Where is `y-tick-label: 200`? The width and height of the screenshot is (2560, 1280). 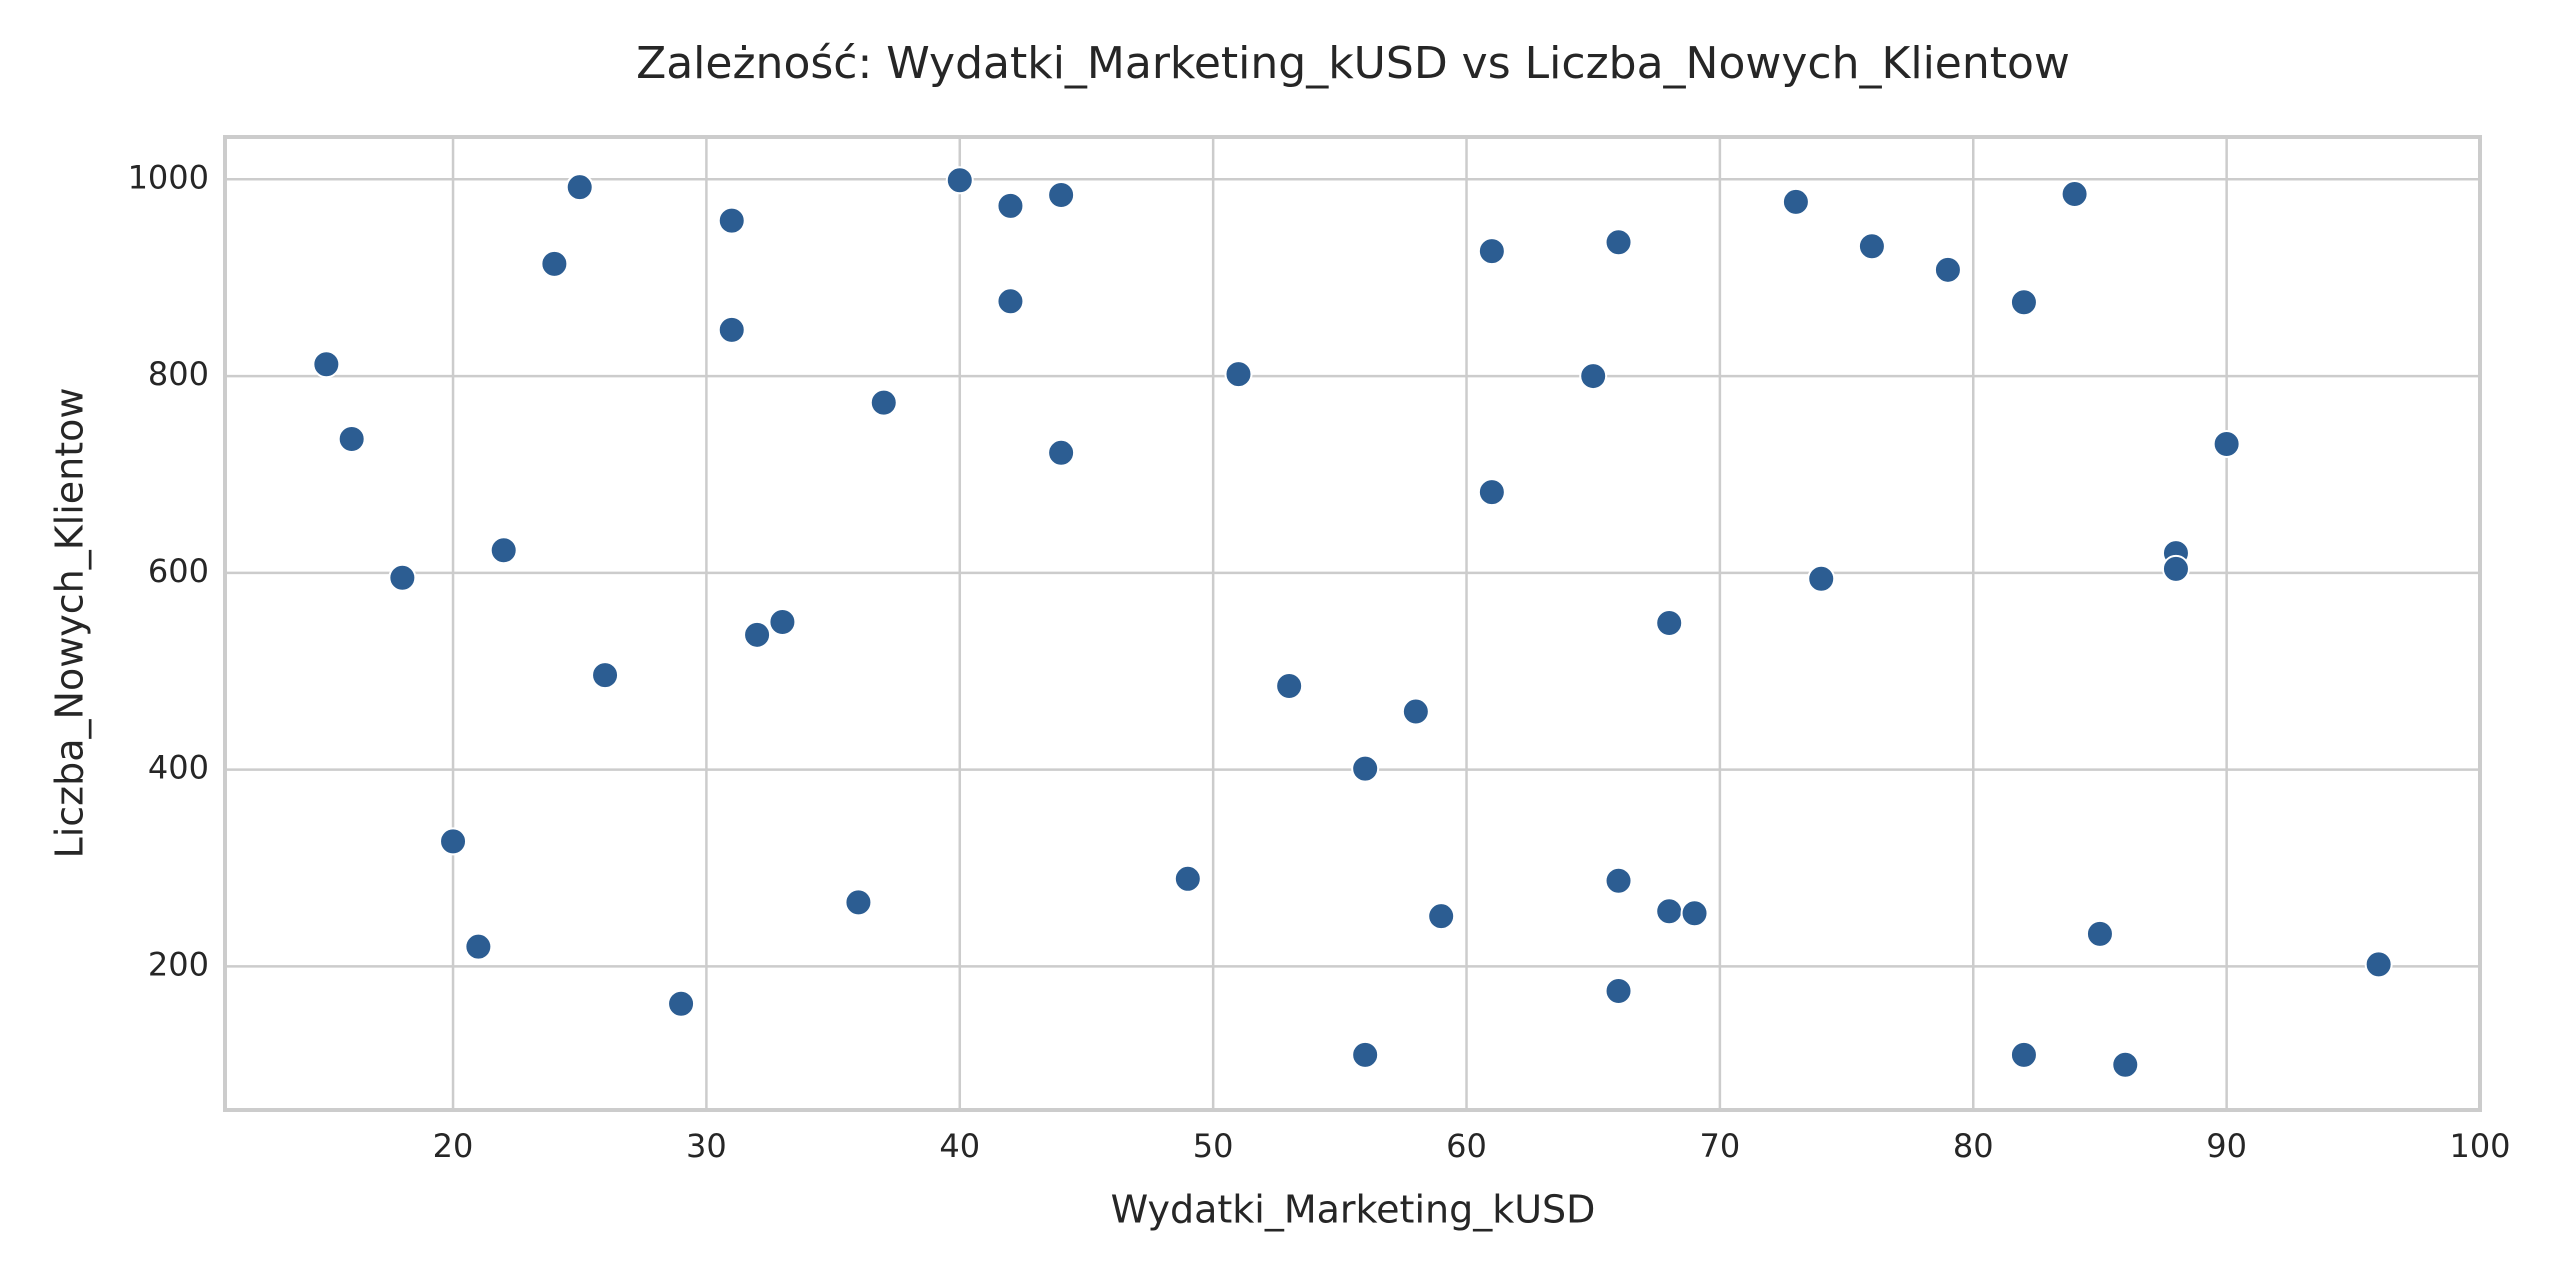
y-tick-label: 200 is located at coordinates (178, 964).